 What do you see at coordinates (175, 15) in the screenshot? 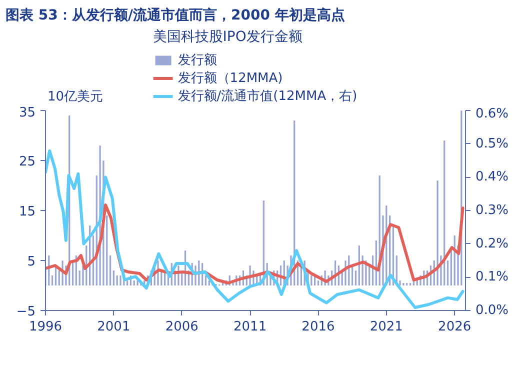
I see `chart-title: 图表 53：从发行额/流通市值而言，2000 年初是高点` at bounding box center [175, 15].